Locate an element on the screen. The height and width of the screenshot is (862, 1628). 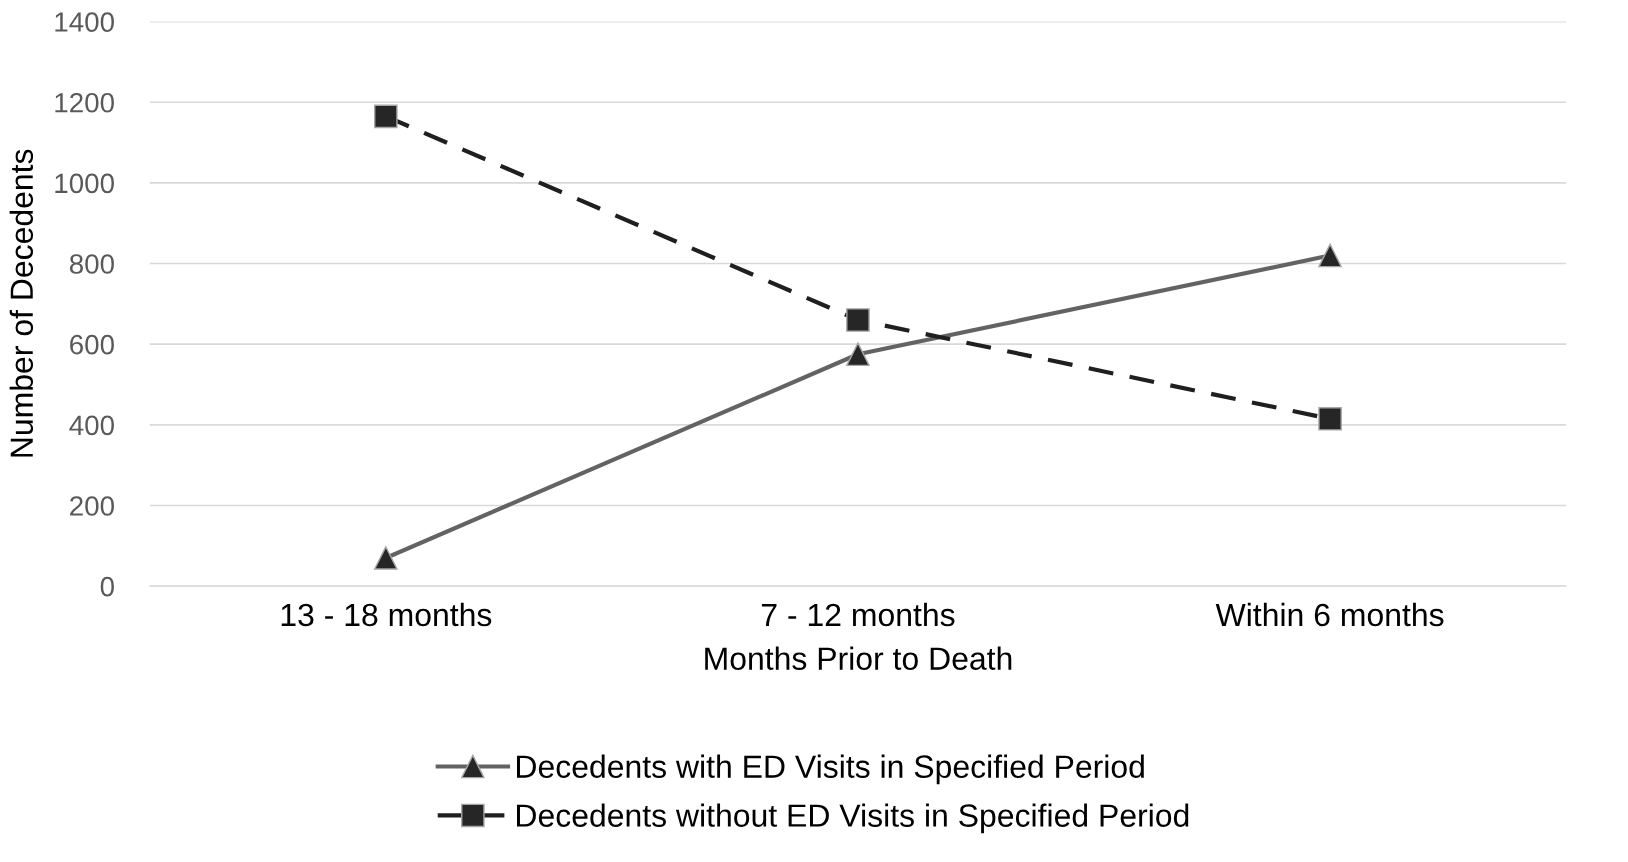
legend-label: Decedents with ED Visits in Specified Period is located at coordinates (830, 769).